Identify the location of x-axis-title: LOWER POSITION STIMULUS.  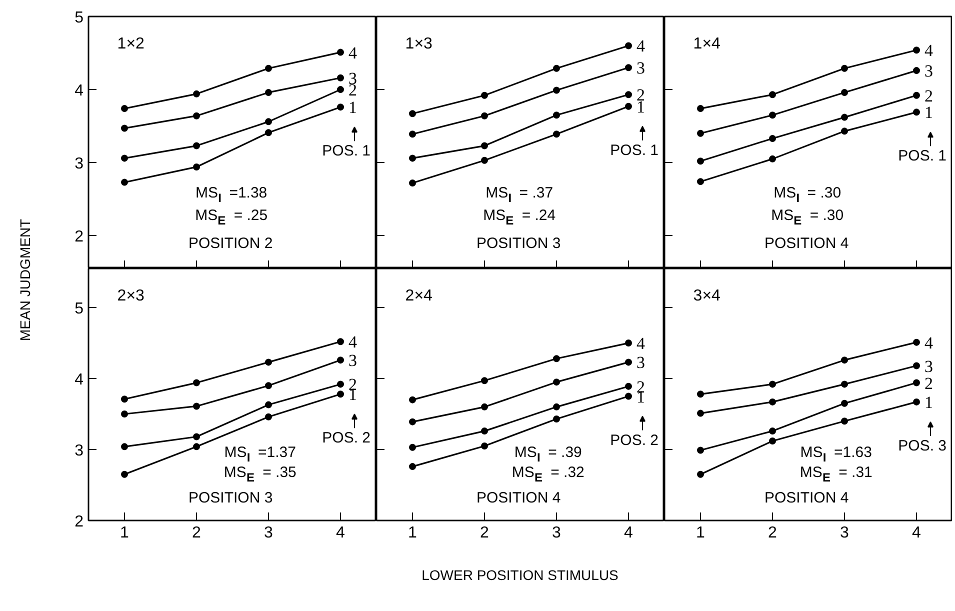
(520, 575).